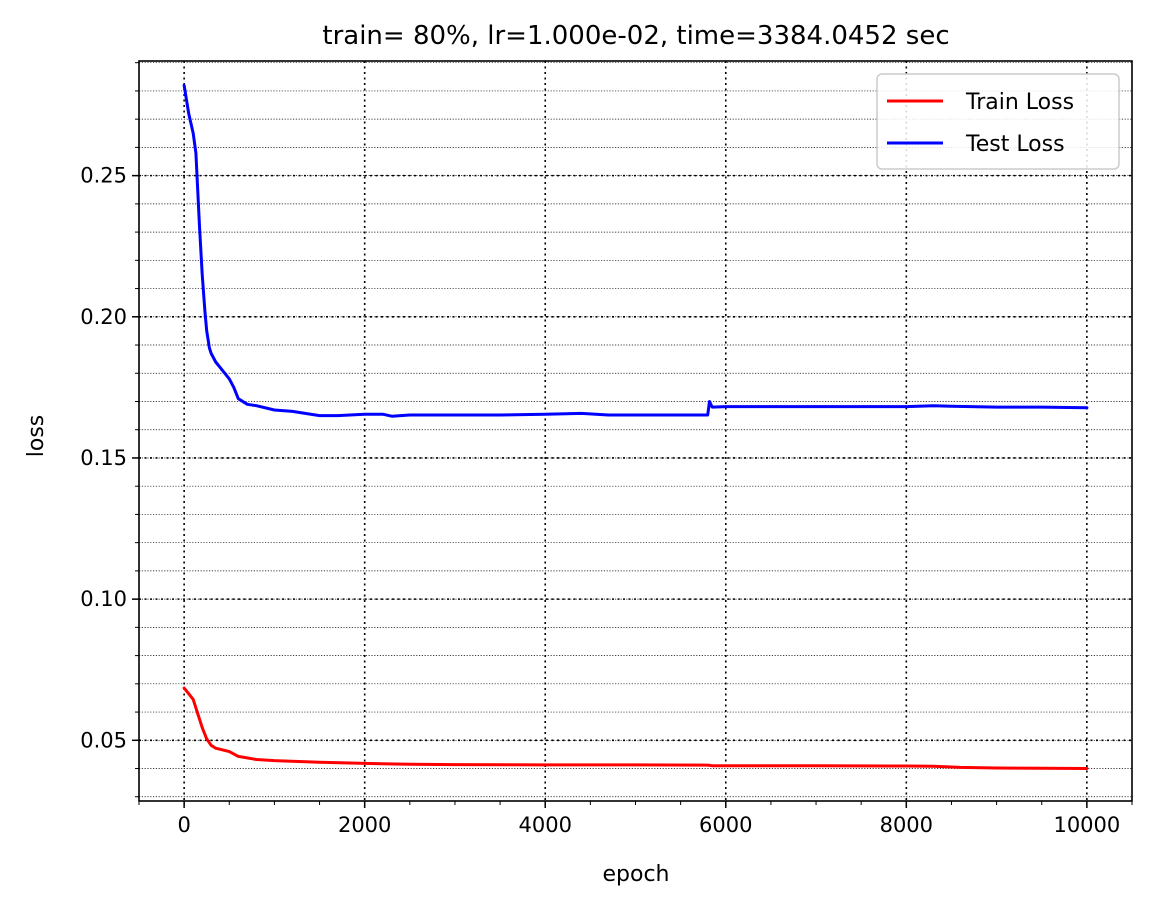 The width and height of the screenshot is (1155, 908). What do you see at coordinates (636, 874) in the screenshot?
I see `x-axis-label: epoch` at bounding box center [636, 874].